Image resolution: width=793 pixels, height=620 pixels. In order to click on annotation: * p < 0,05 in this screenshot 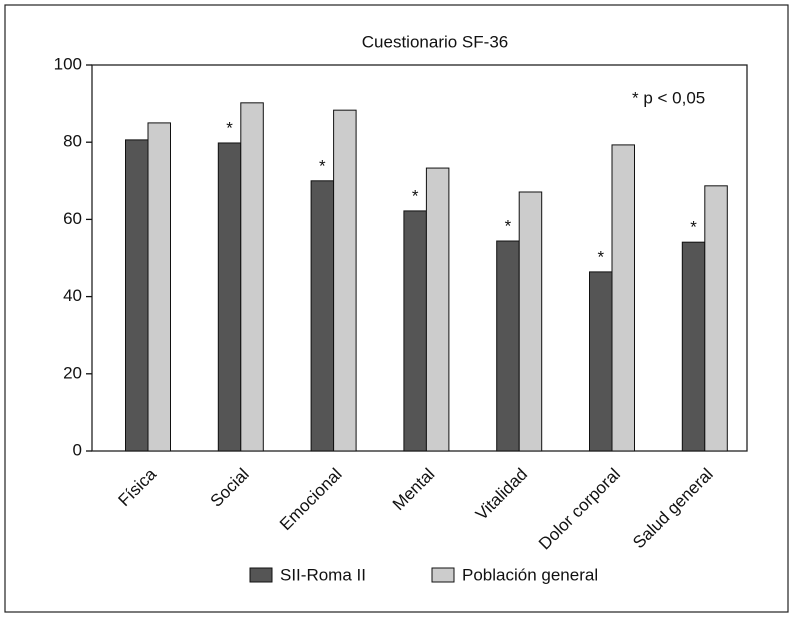, I will do `click(668, 97)`.